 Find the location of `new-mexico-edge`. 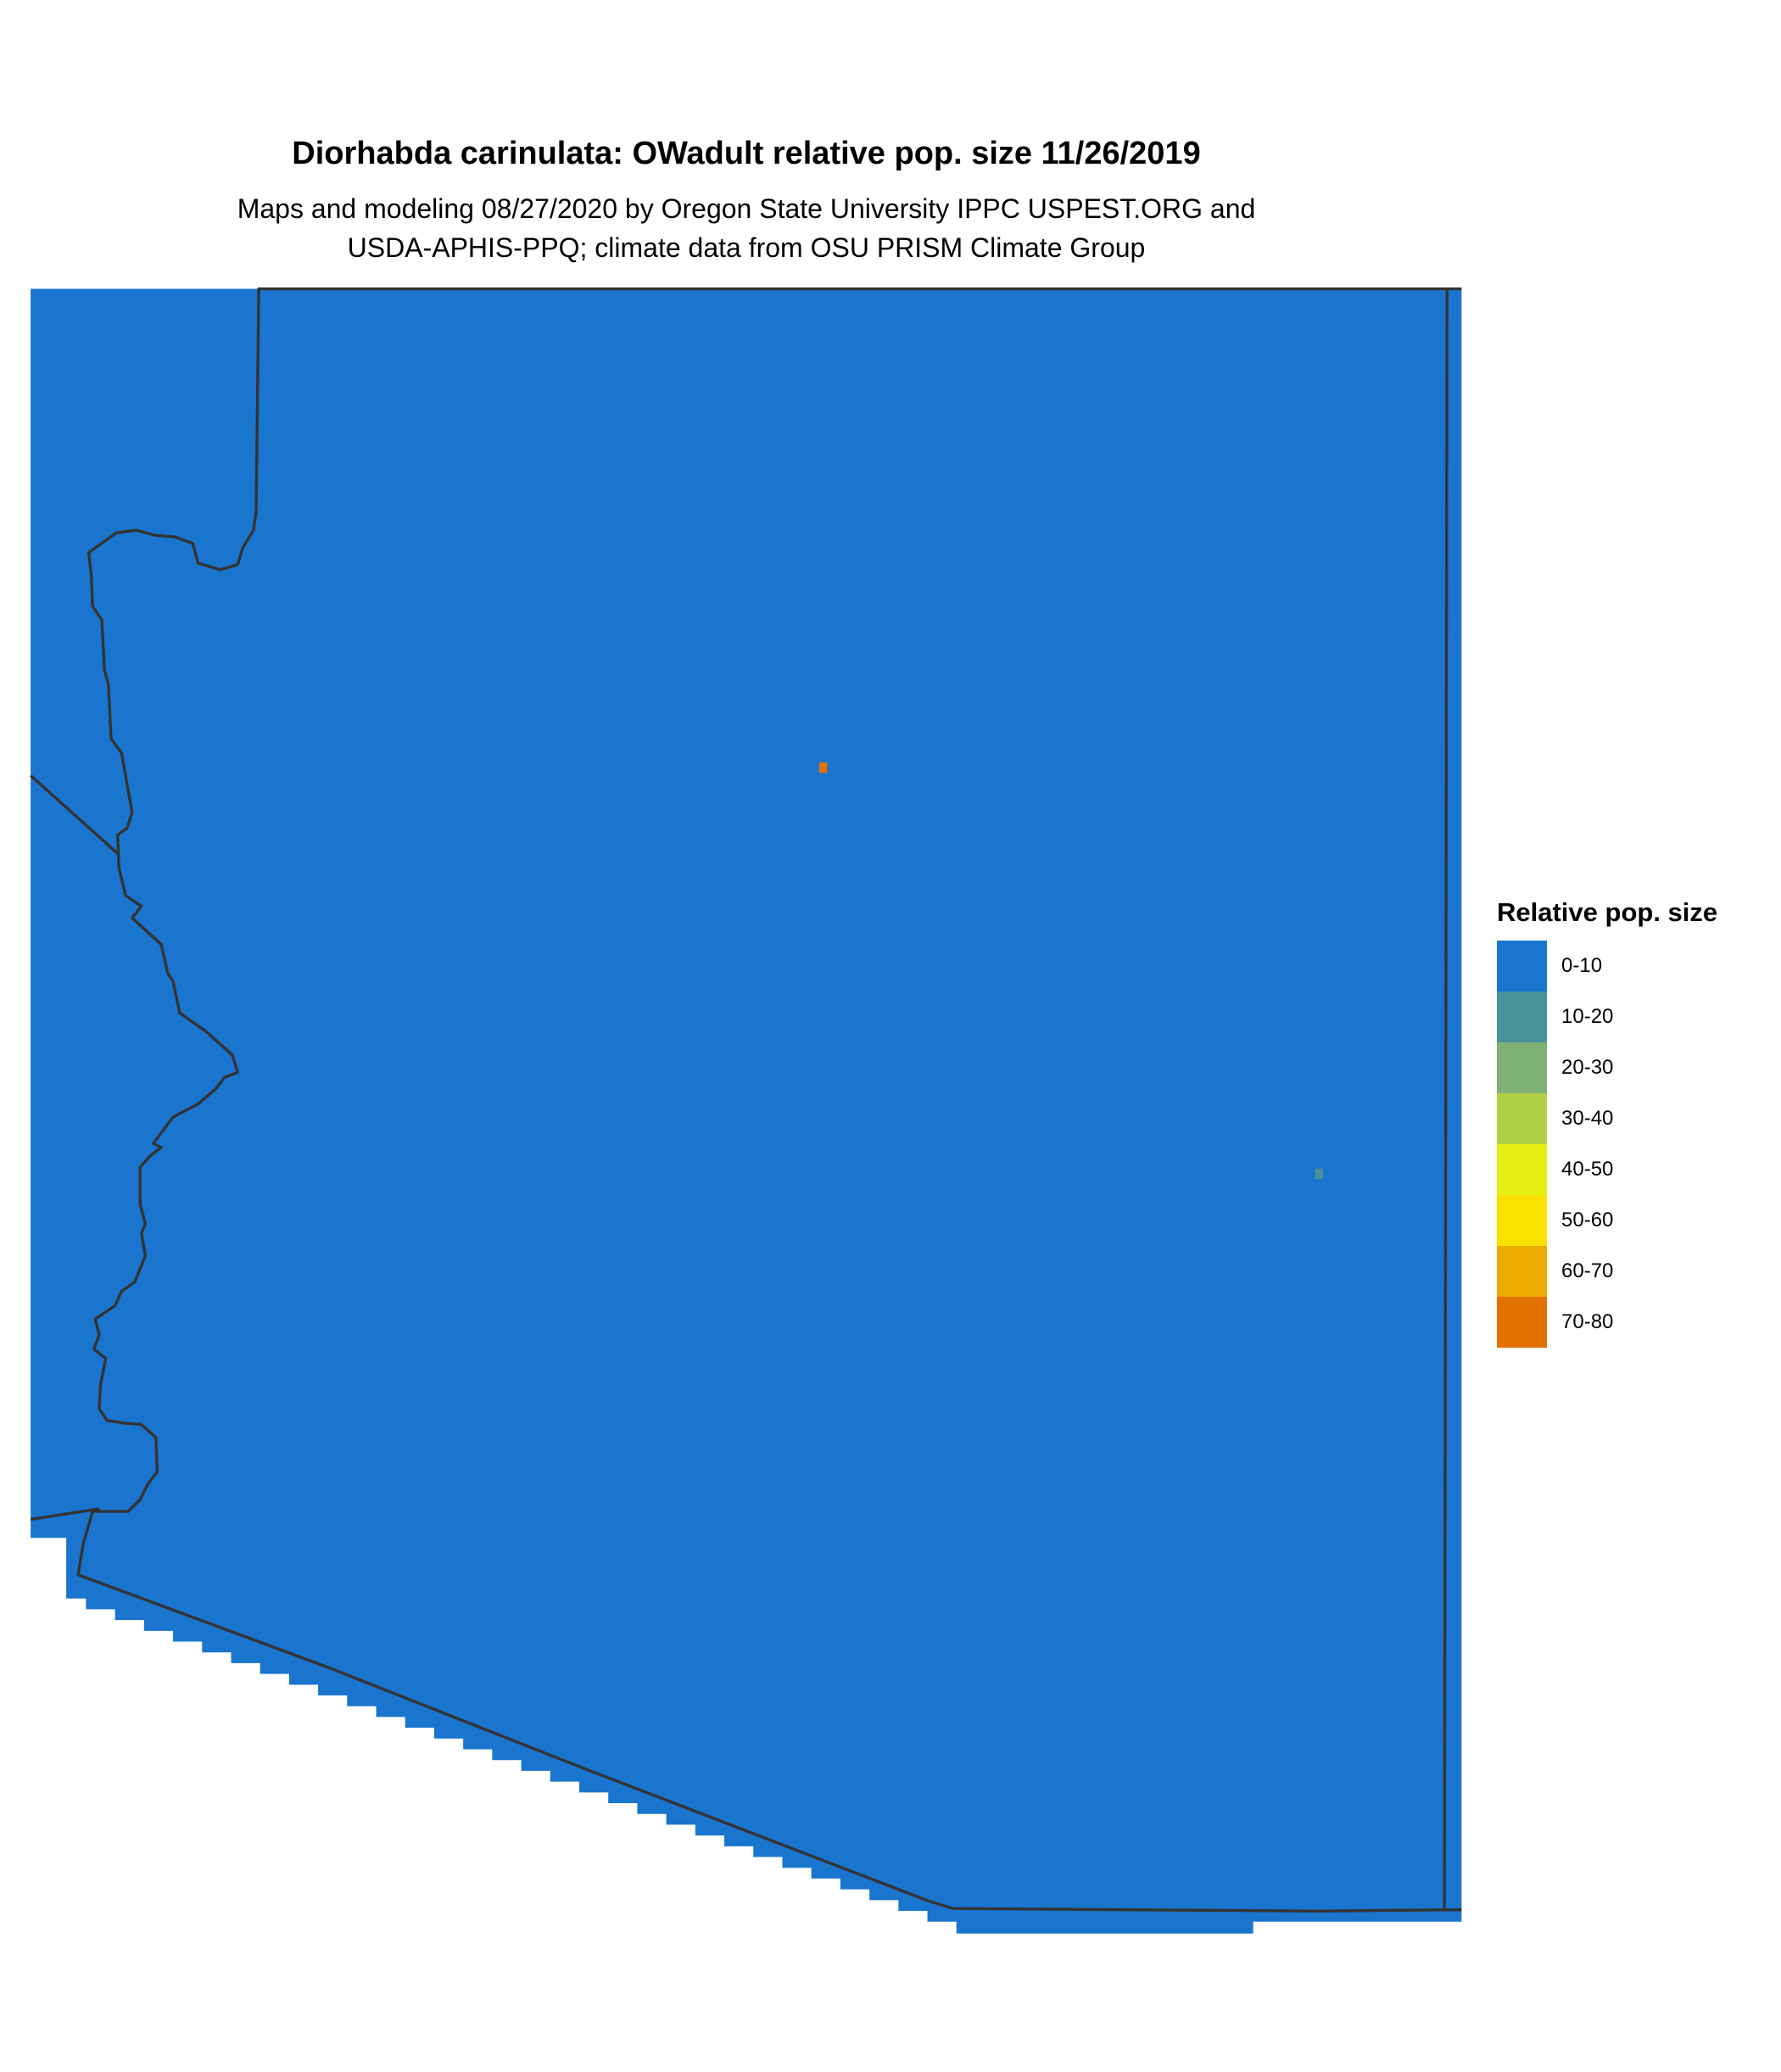

new-mexico-edge is located at coordinates (1453, 1099).